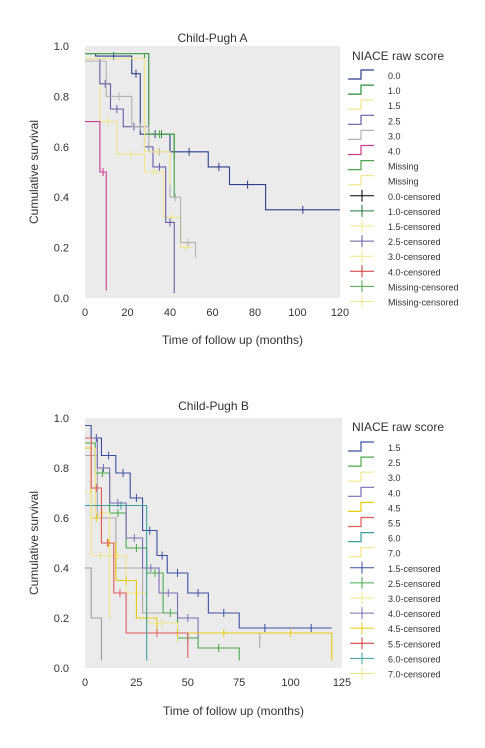 Image resolution: width=485 pixels, height=748 pixels. I want to click on legend-entry: 6.0, so click(394, 539).